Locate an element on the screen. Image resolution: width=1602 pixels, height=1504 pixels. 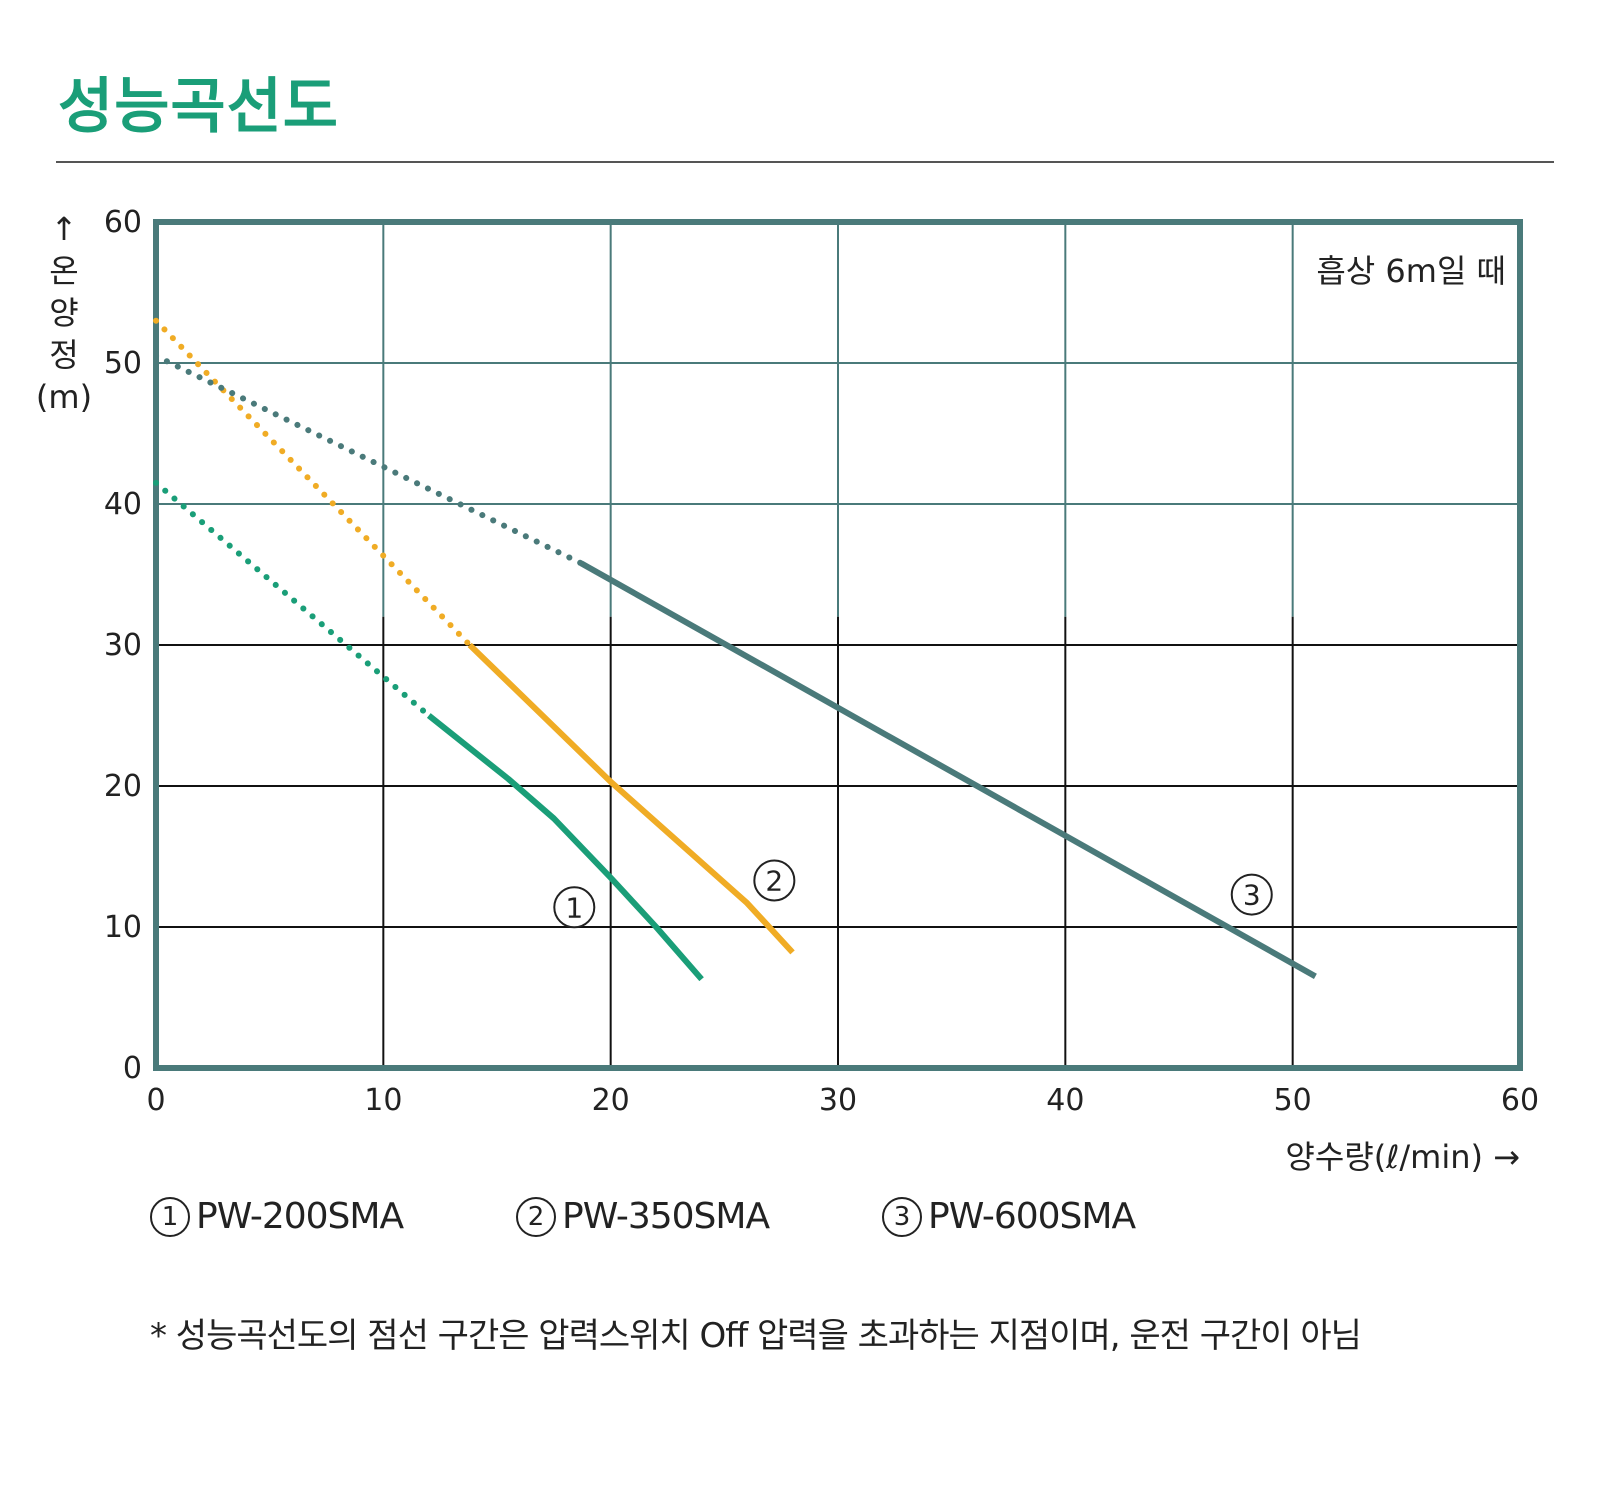
series-1-marker-label: 1 is located at coordinates (574, 907).